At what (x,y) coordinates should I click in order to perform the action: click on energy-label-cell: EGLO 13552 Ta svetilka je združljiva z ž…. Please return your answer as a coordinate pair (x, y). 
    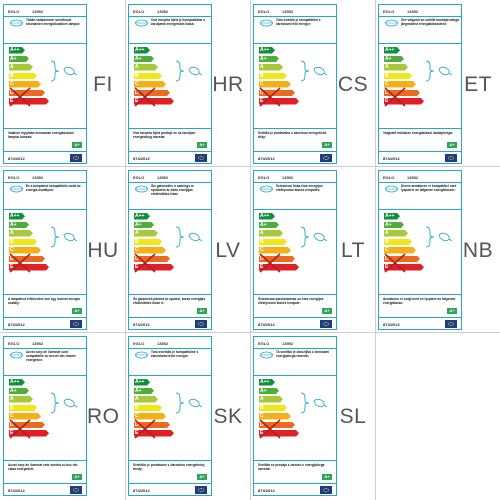
    Looking at the image, I should click on (312, 416).